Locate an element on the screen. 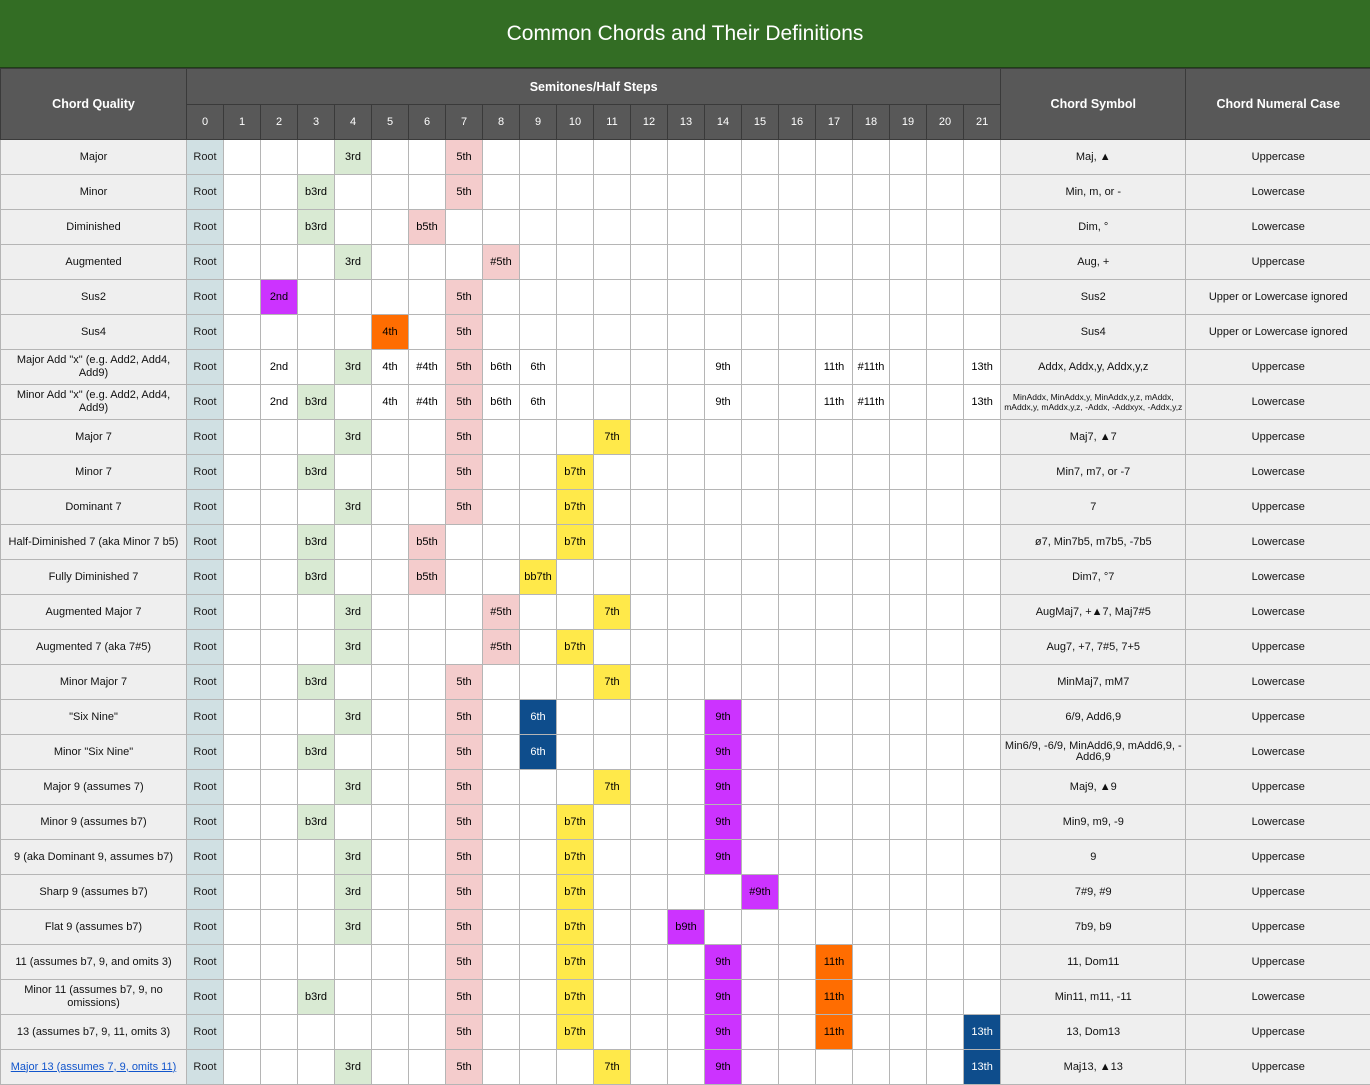 This screenshot has height=1085, width=1370. interval-cell: b5th is located at coordinates (427, 542).